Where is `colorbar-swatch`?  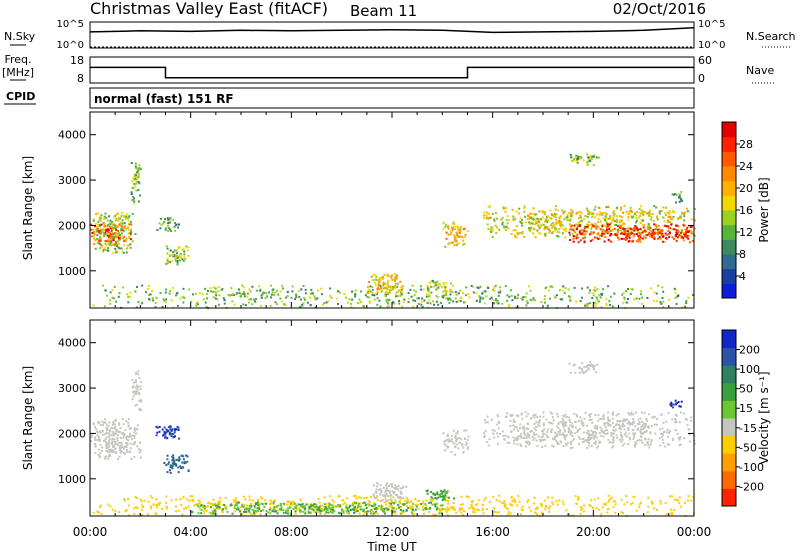
colorbar-swatch is located at coordinates (729, 427).